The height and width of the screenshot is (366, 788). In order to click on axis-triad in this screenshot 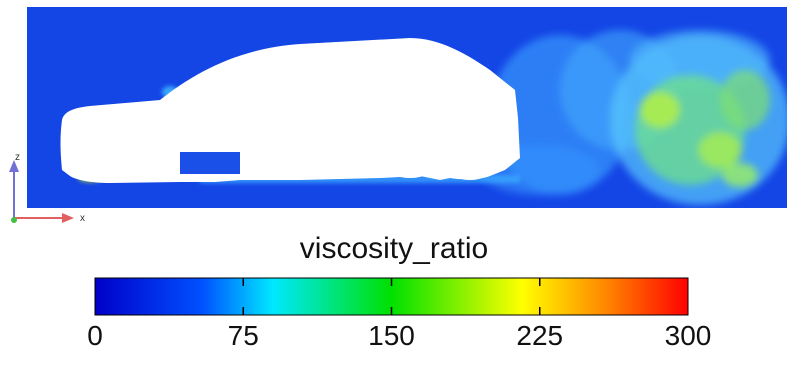, I will do `click(41, 191)`.